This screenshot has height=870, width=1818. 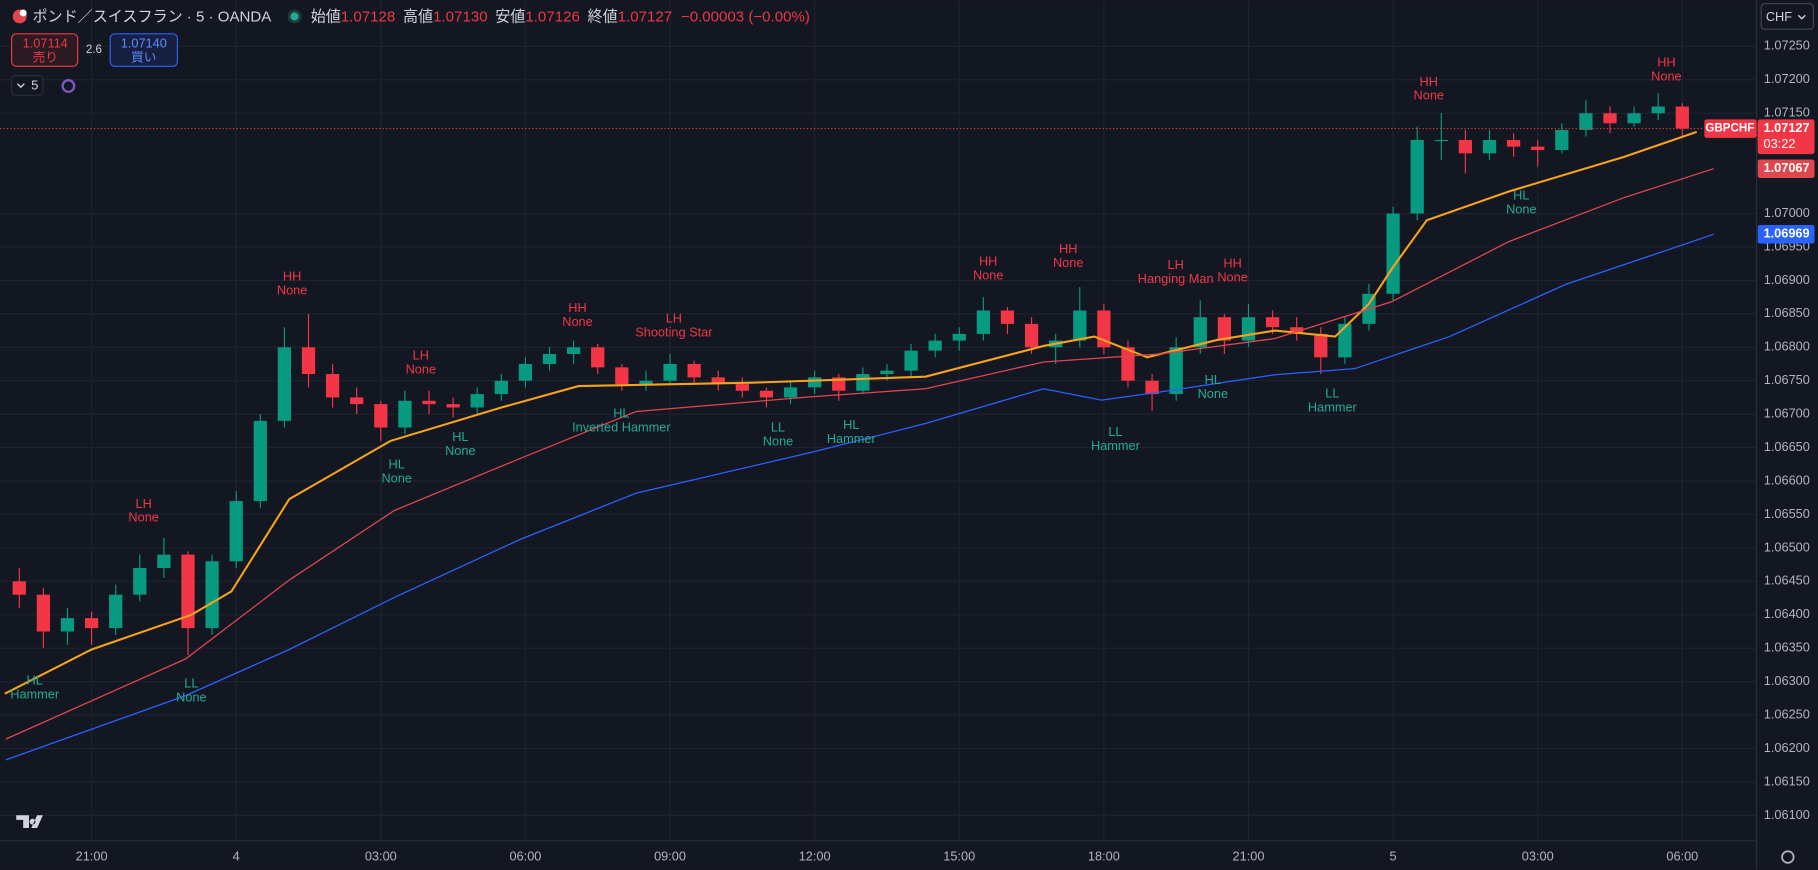 What do you see at coordinates (1787, 713) in the screenshot?
I see `y-tick-label: 1.06250` at bounding box center [1787, 713].